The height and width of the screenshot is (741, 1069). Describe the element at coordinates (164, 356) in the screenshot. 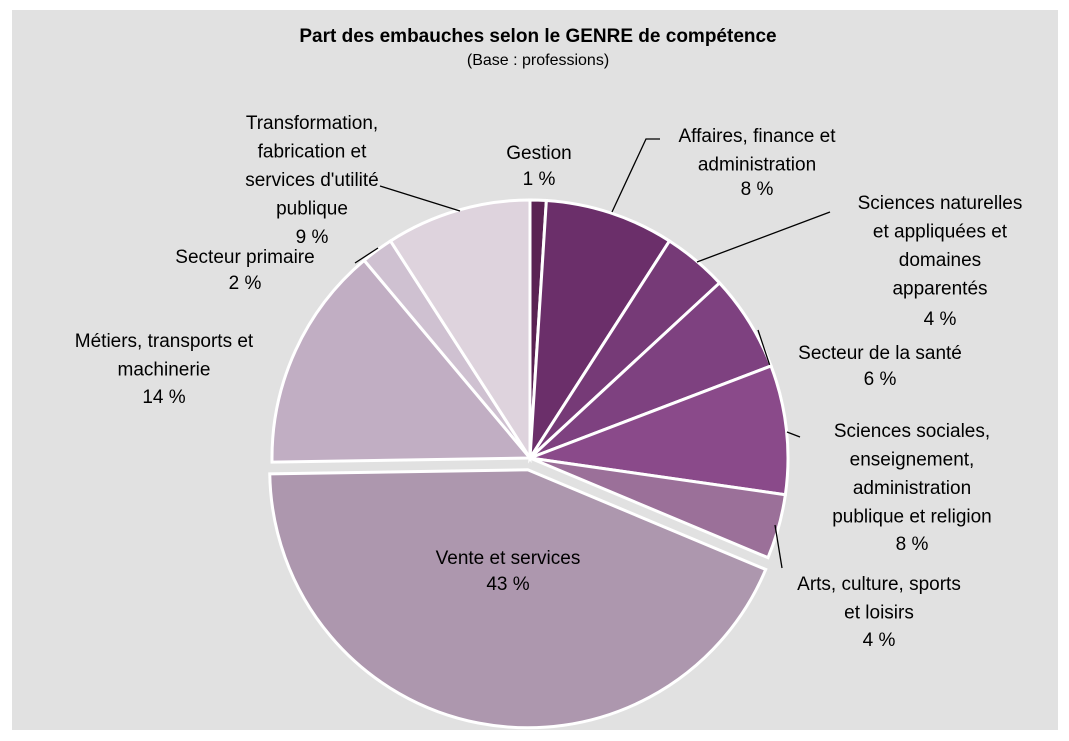

I see `slice-label: Métiers, transports et machinerie` at that location.